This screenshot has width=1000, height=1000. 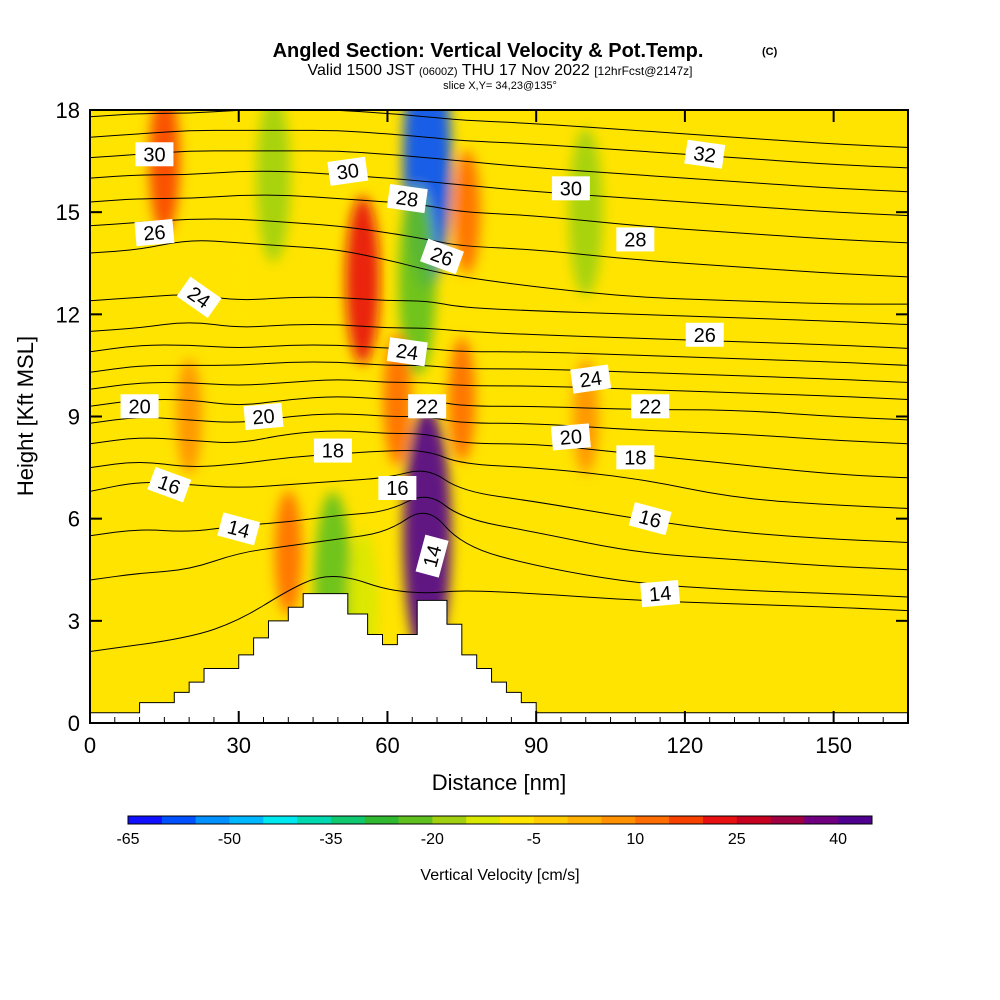 I want to click on theta-label-22: 14, so click(x=239, y=529).